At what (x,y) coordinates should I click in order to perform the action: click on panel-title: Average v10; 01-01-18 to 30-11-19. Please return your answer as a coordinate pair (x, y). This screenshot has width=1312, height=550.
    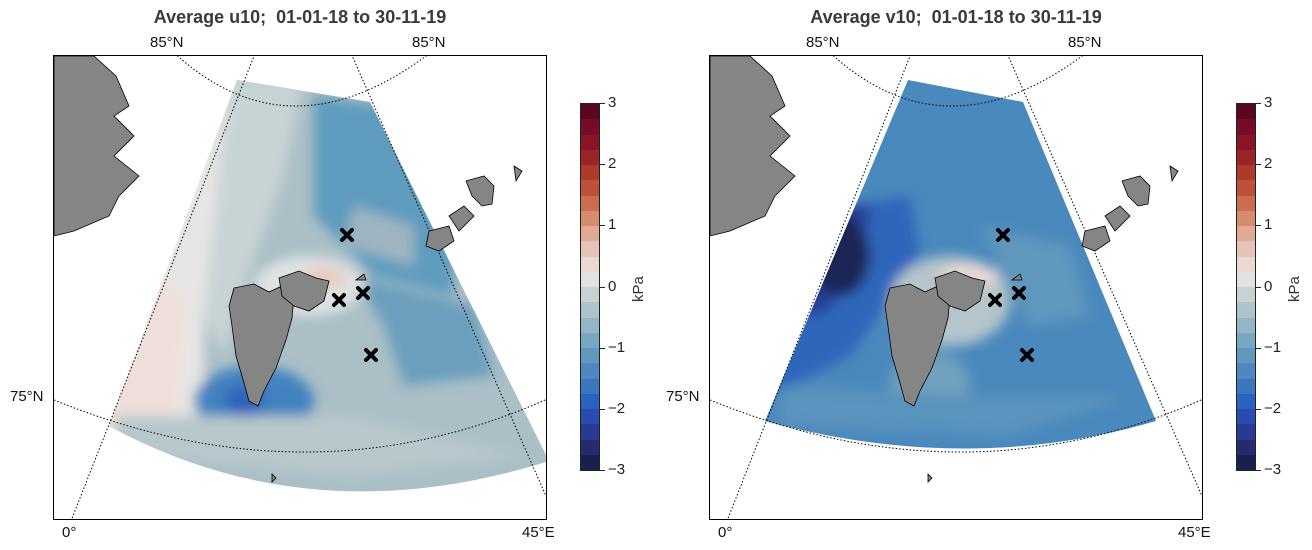
    Looking at the image, I should click on (956, 17).